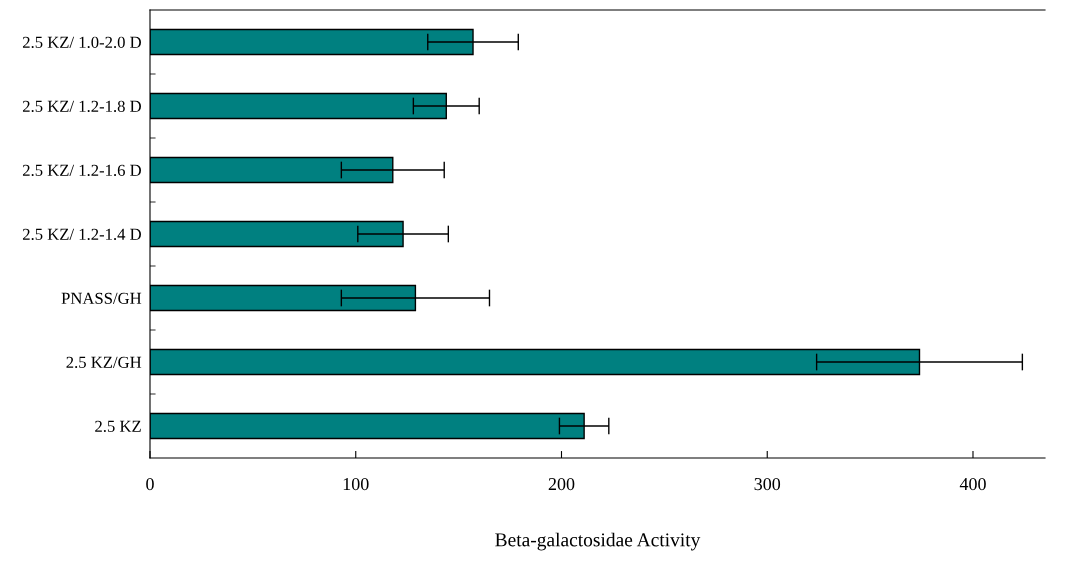  What do you see at coordinates (104, 362) in the screenshot?
I see `y-tick-label: 2.5 KZ/GH` at bounding box center [104, 362].